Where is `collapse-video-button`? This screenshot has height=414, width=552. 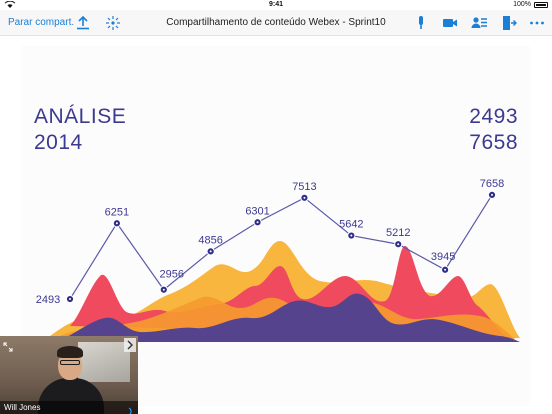
collapse-video-button is located at coordinates (130, 345).